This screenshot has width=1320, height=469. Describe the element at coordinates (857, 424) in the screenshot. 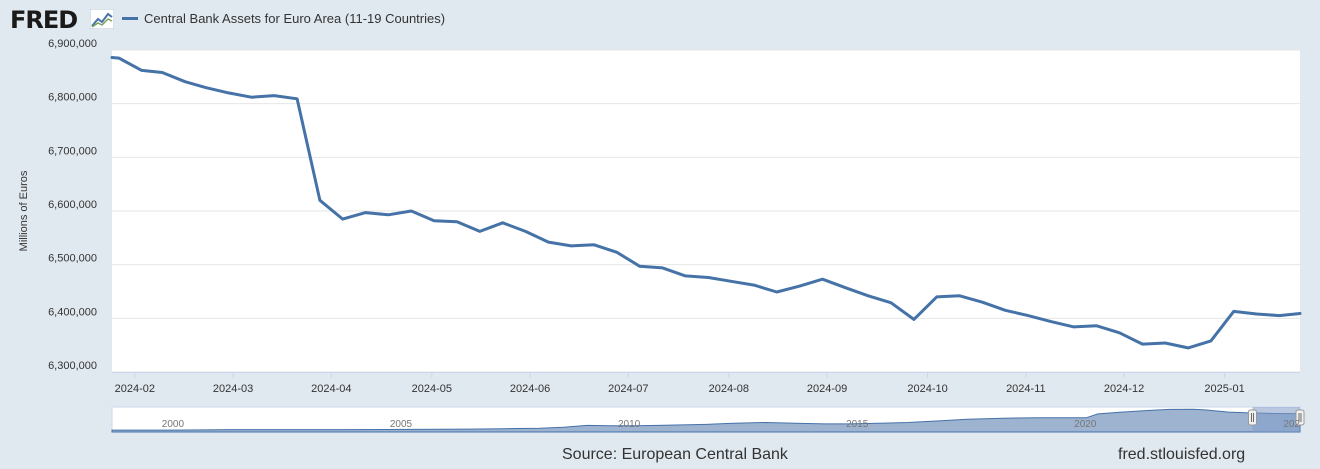

I see `navigator-label: 2015` at that location.